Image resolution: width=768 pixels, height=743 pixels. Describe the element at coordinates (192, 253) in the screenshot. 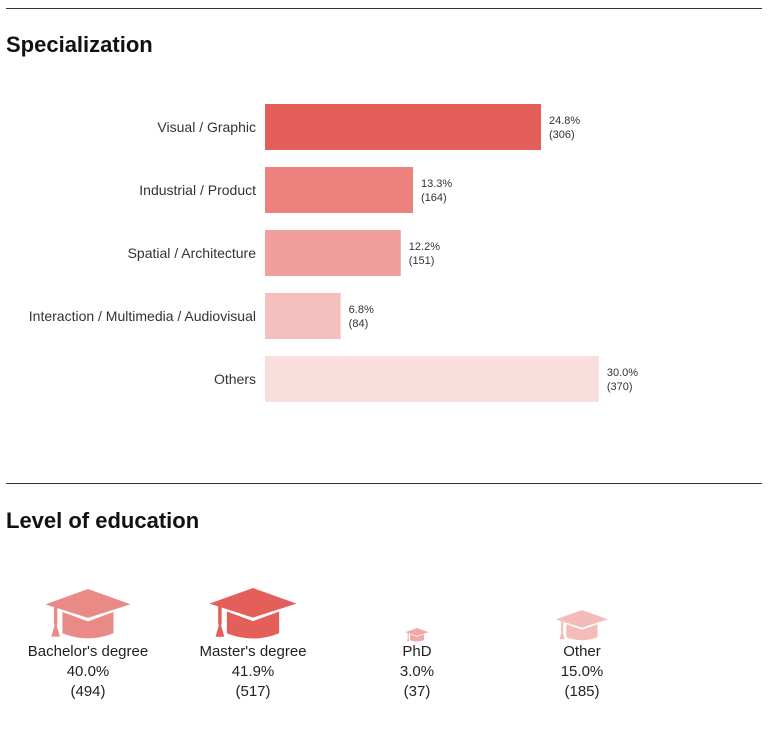

I see `category-label: Spatial / Architecture` at that location.